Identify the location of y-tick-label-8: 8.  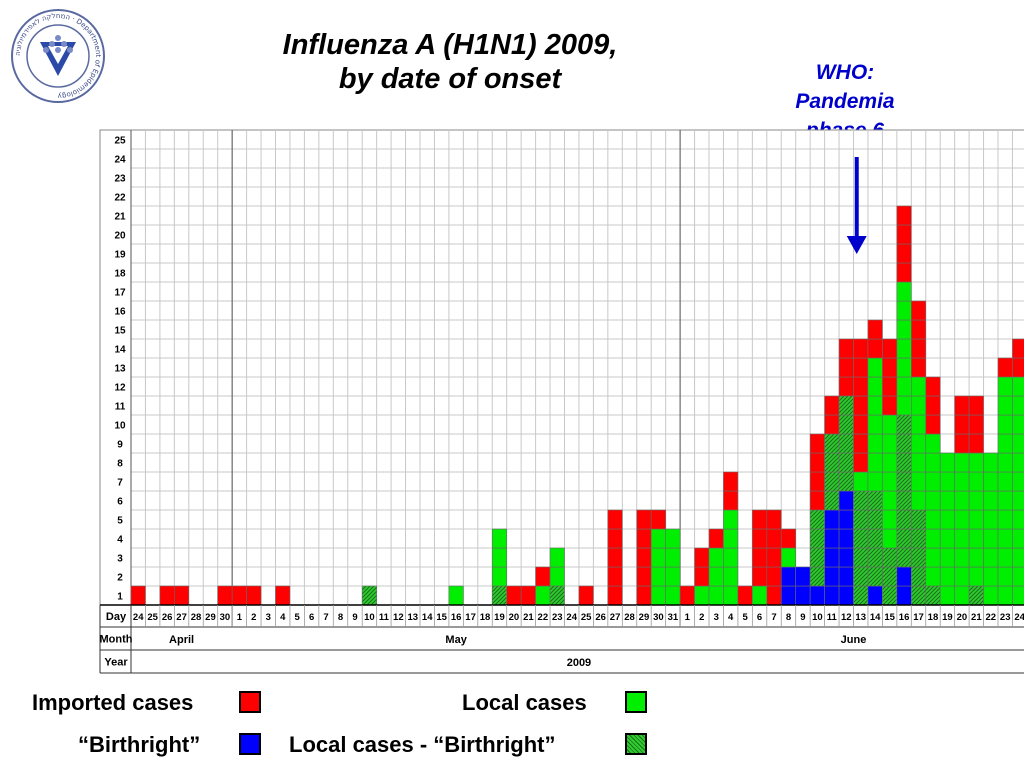
(120, 464).